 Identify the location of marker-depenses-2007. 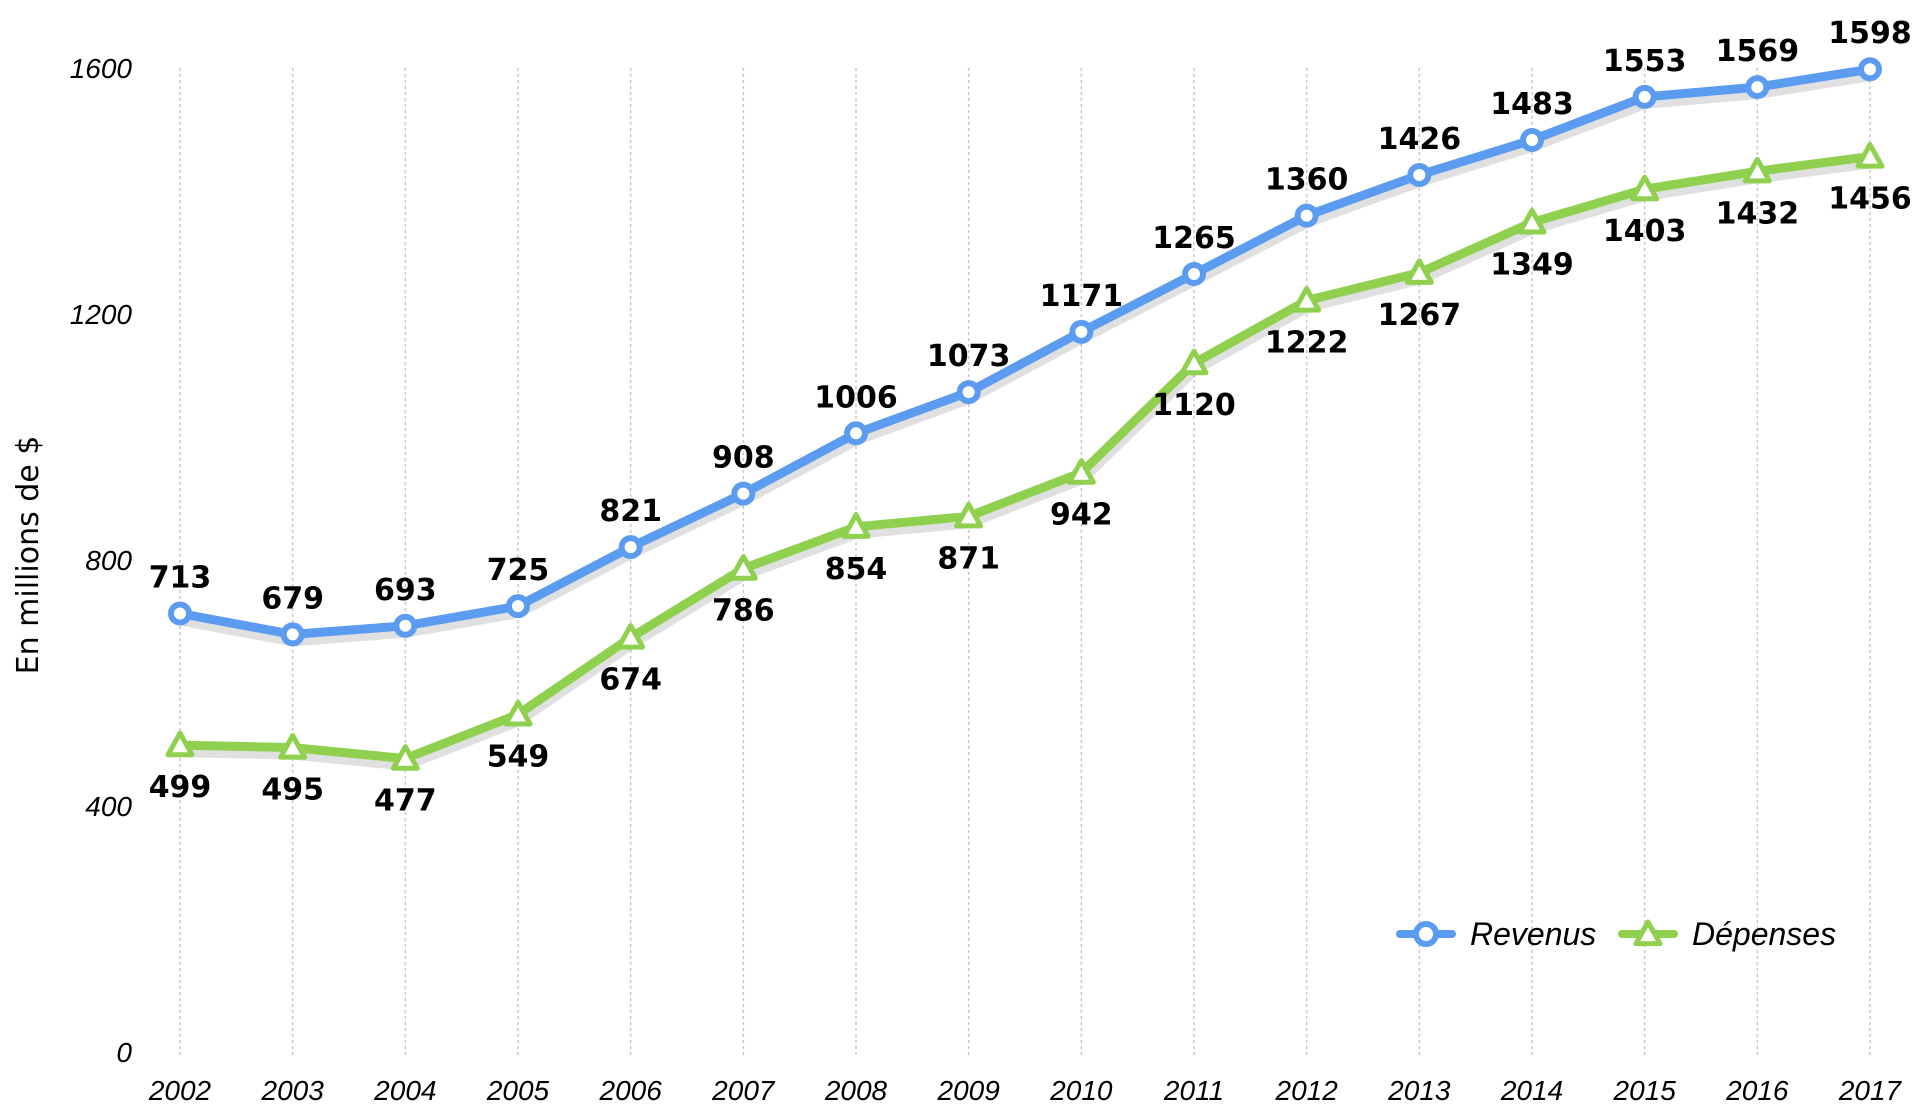
(743, 567).